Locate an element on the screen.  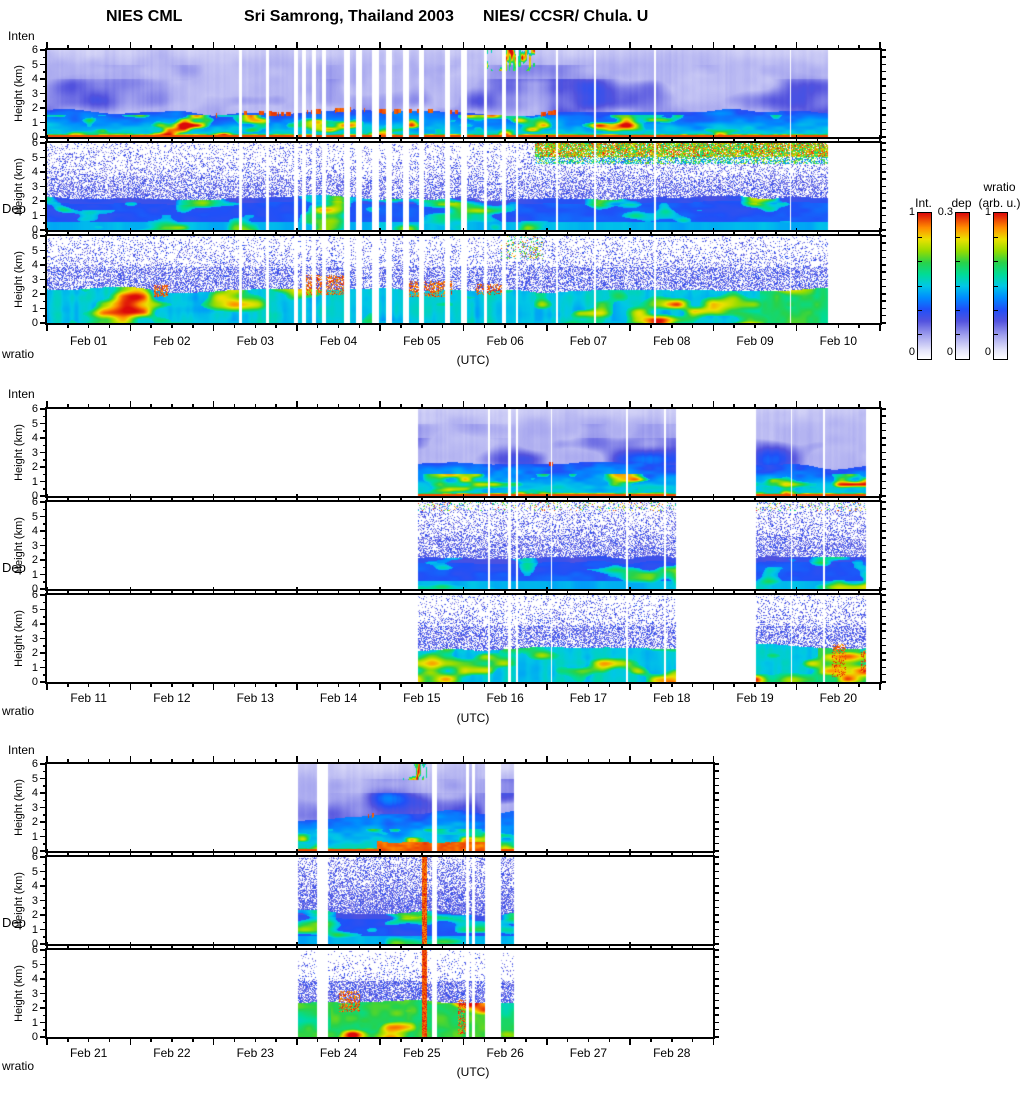
x-tick-date-label: Feb 03 is located at coordinates (255, 341).